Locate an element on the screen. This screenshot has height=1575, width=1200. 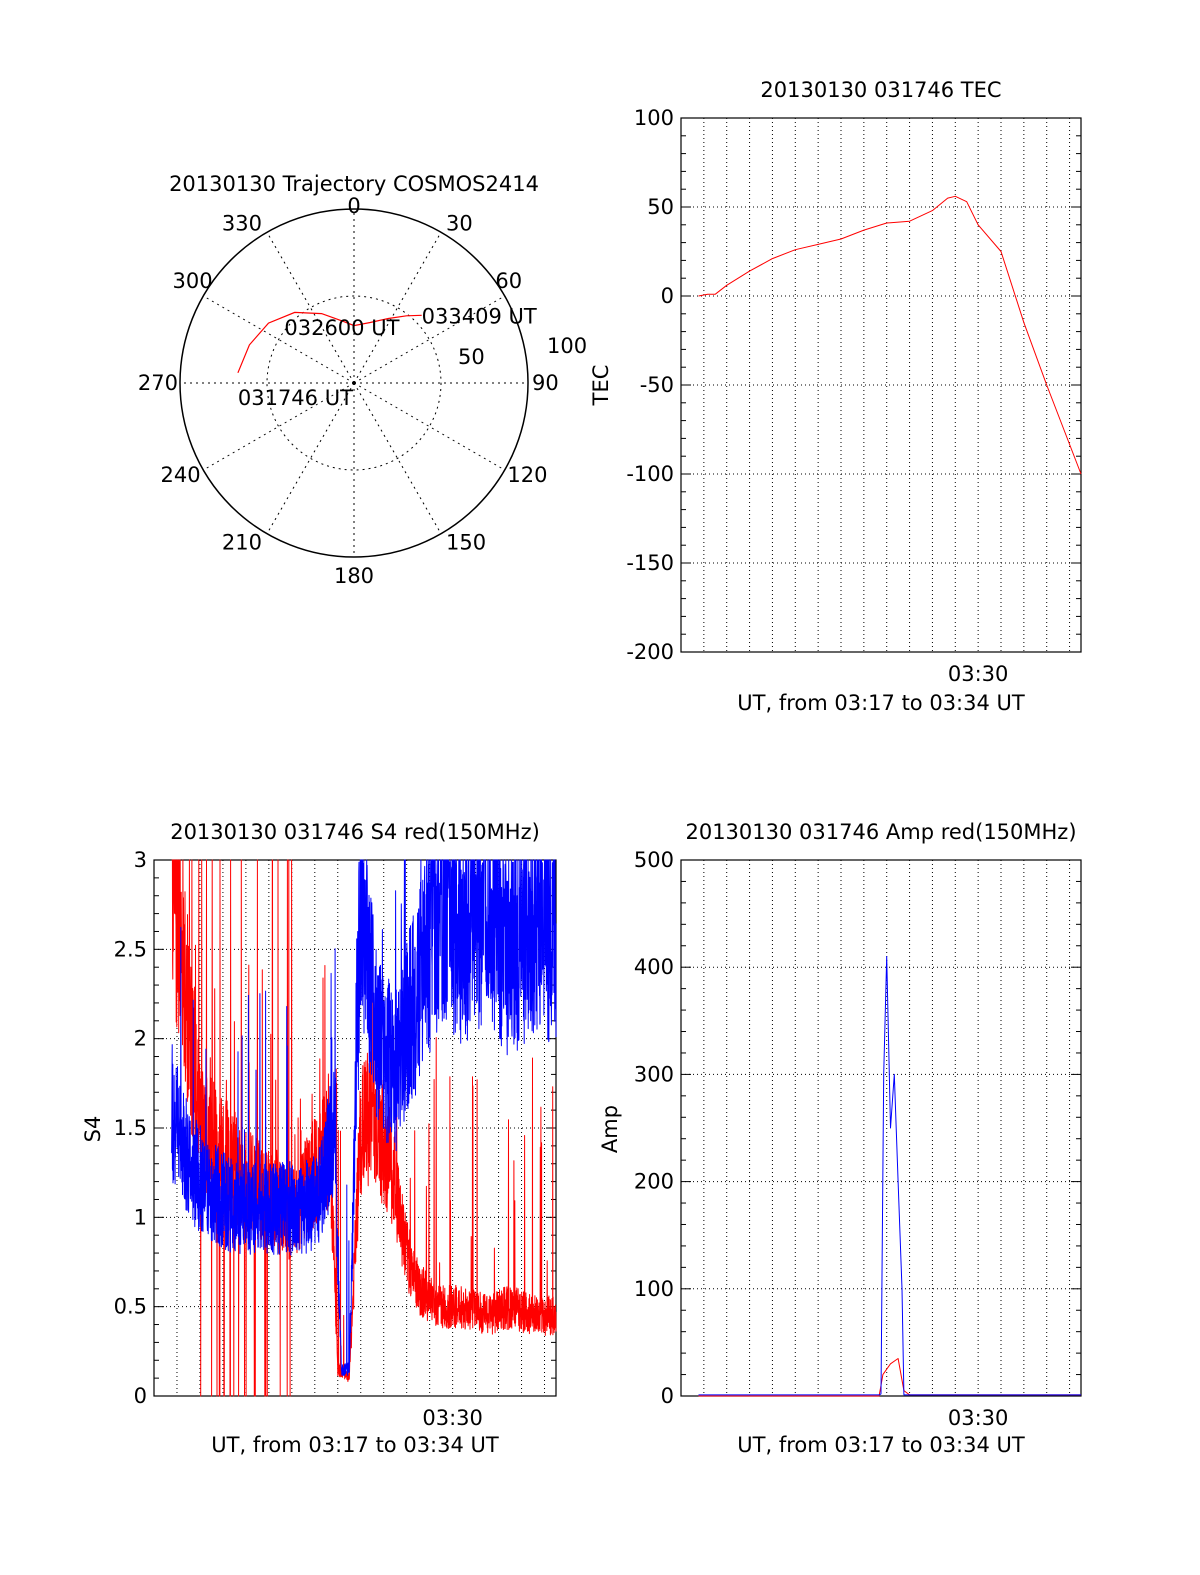
tec-ytick-label: -50 is located at coordinates (657, 385).